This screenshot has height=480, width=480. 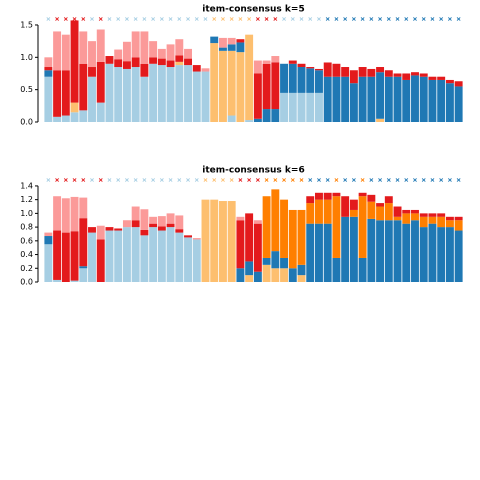 I want to click on y-tick-label: 0.8, so click(x=26, y=227).